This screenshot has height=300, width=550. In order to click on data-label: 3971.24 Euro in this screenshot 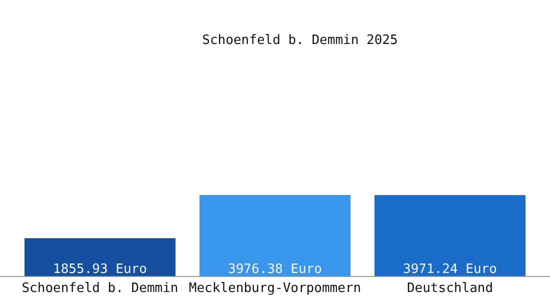, I will do `click(450, 269)`.